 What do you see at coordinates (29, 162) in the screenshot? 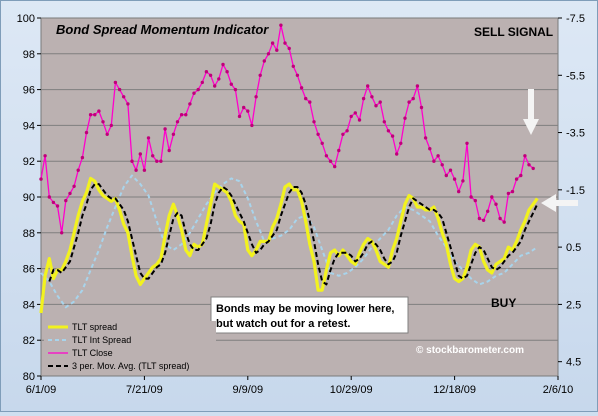
I see `left-tick-label: 92` at bounding box center [29, 162].